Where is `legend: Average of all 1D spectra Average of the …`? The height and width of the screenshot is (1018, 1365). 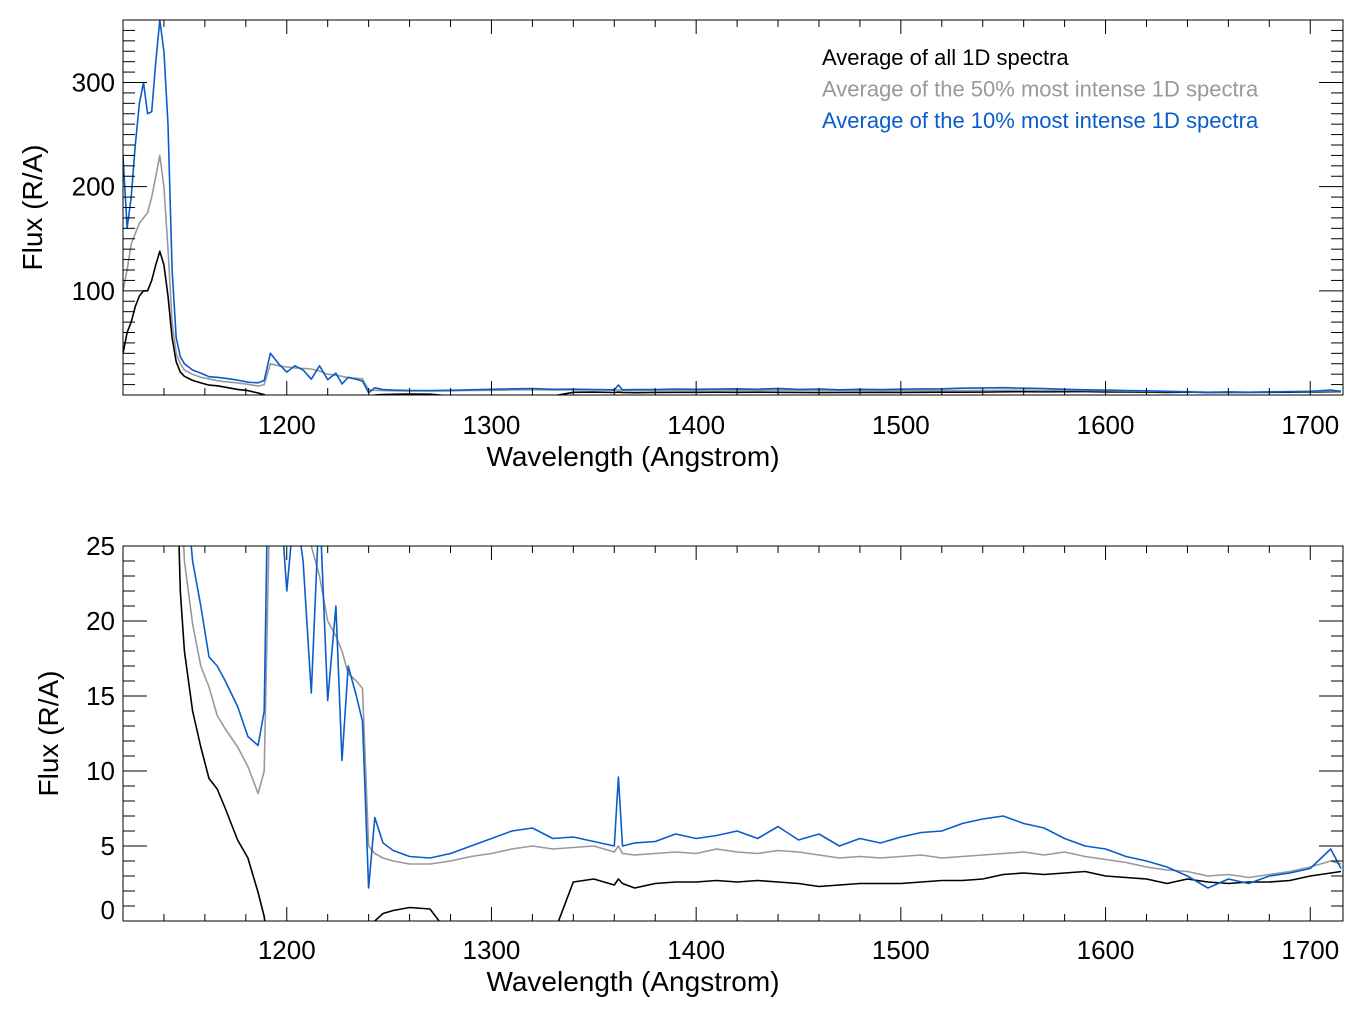
legend: Average of all 1D spectra Average of the … is located at coordinates (1040, 89).